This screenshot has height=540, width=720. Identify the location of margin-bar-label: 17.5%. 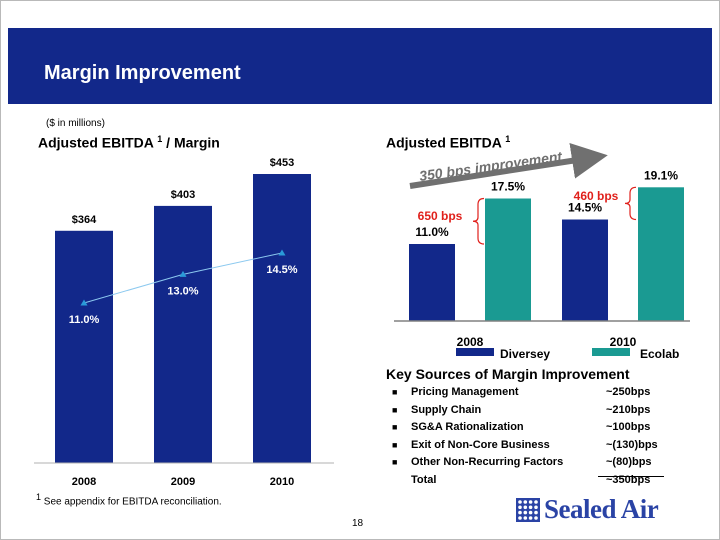
(508, 187).